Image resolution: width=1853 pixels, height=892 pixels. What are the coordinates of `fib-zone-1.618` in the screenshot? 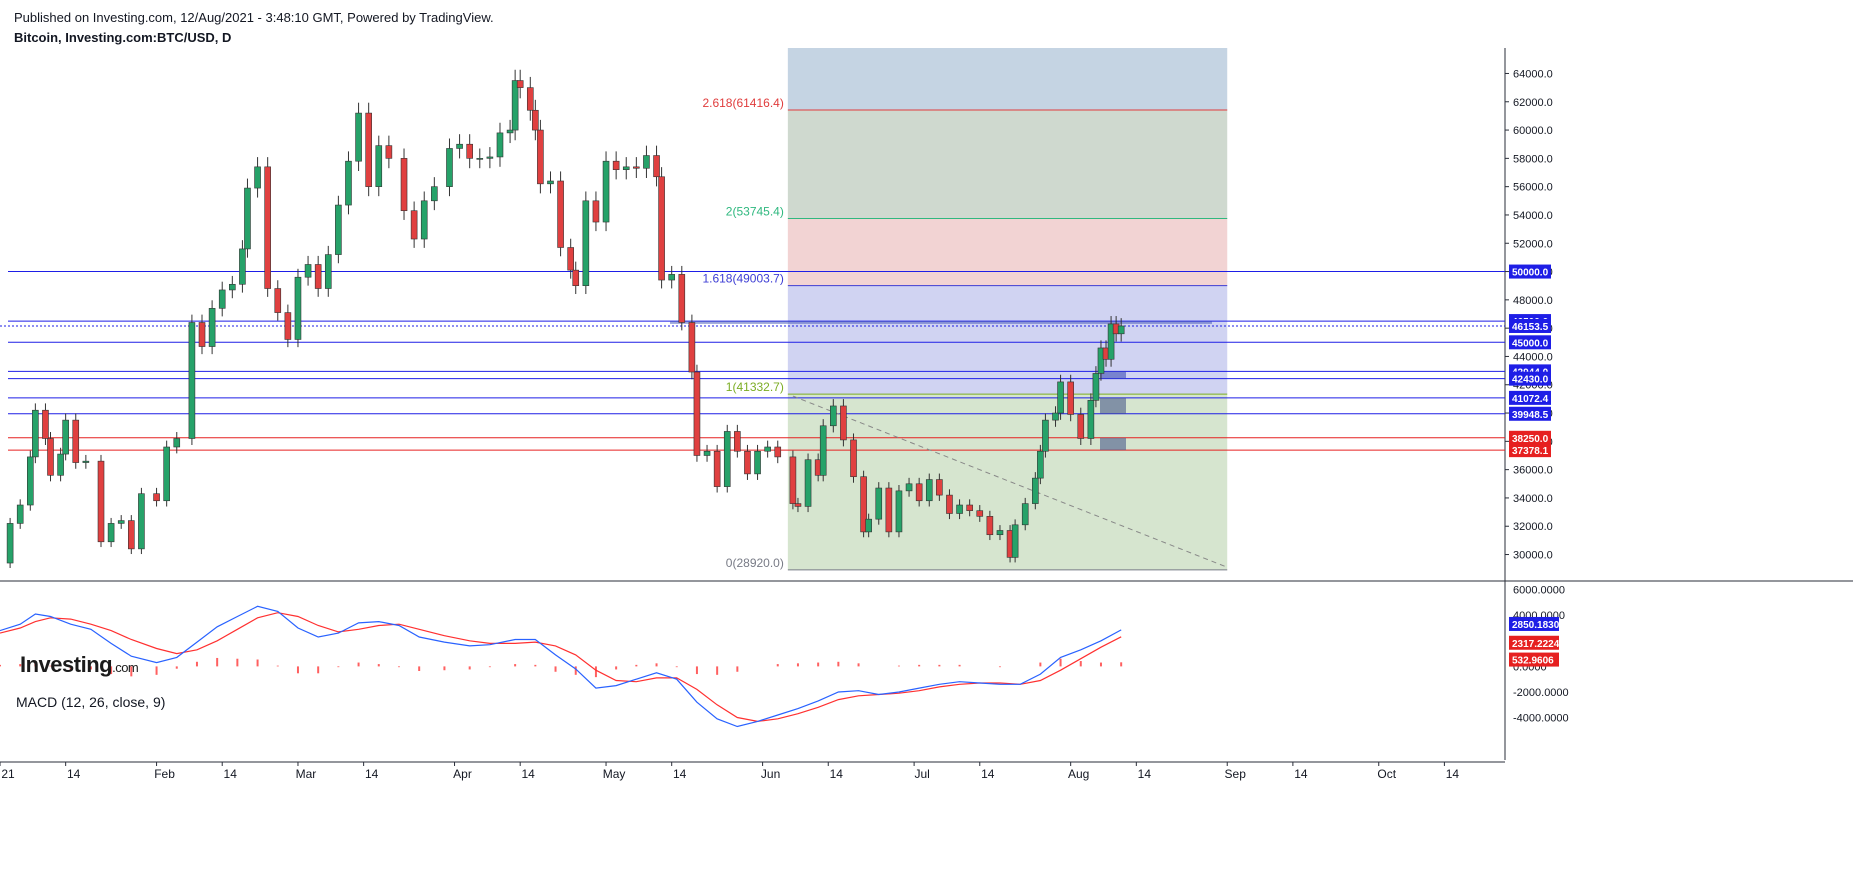 It's located at (1007, 252).